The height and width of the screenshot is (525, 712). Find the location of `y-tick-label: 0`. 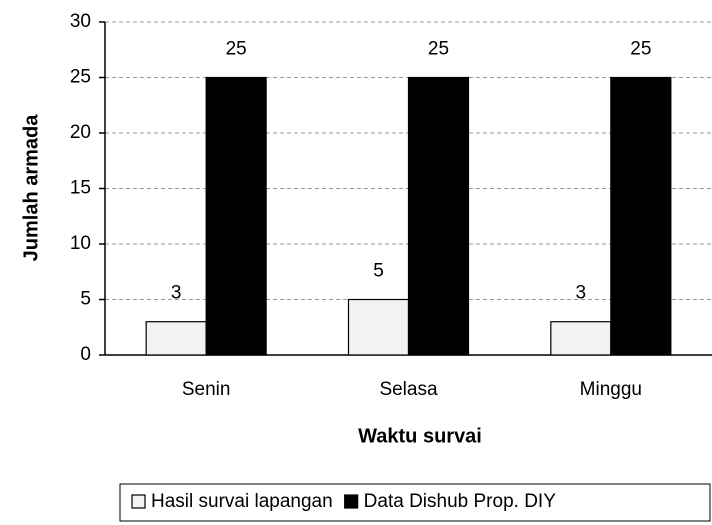

y-tick-label: 0 is located at coordinates (85, 354).